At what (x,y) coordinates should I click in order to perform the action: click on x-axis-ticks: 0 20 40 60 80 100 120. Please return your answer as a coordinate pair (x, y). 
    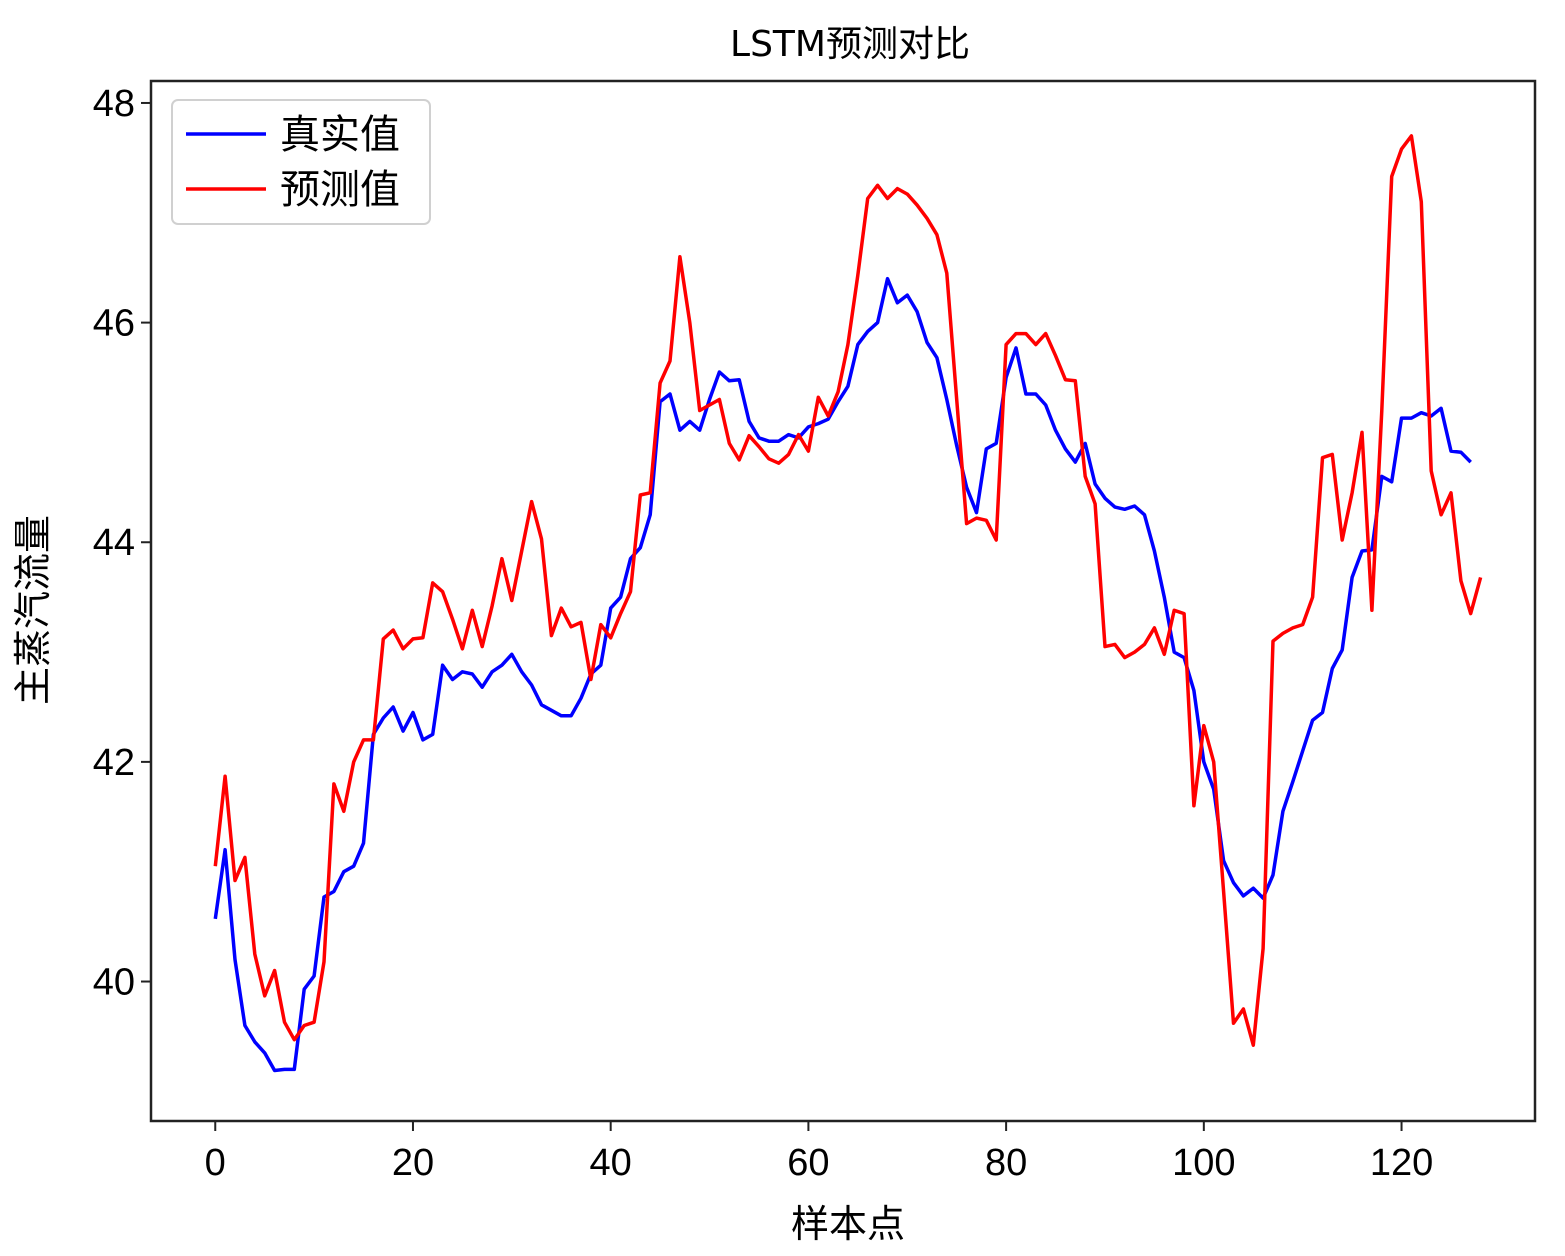
    Looking at the image, I should click on (819, 1152).